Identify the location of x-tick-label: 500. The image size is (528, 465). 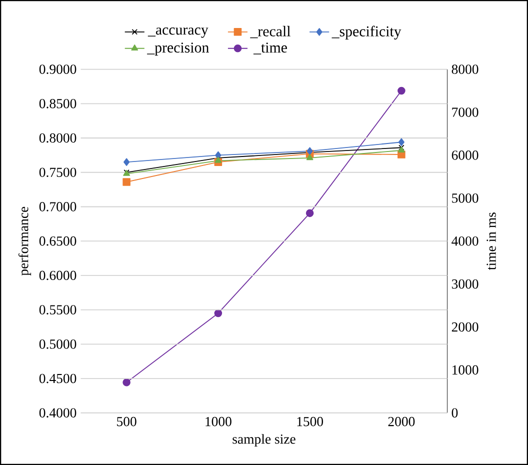
(126, 421).